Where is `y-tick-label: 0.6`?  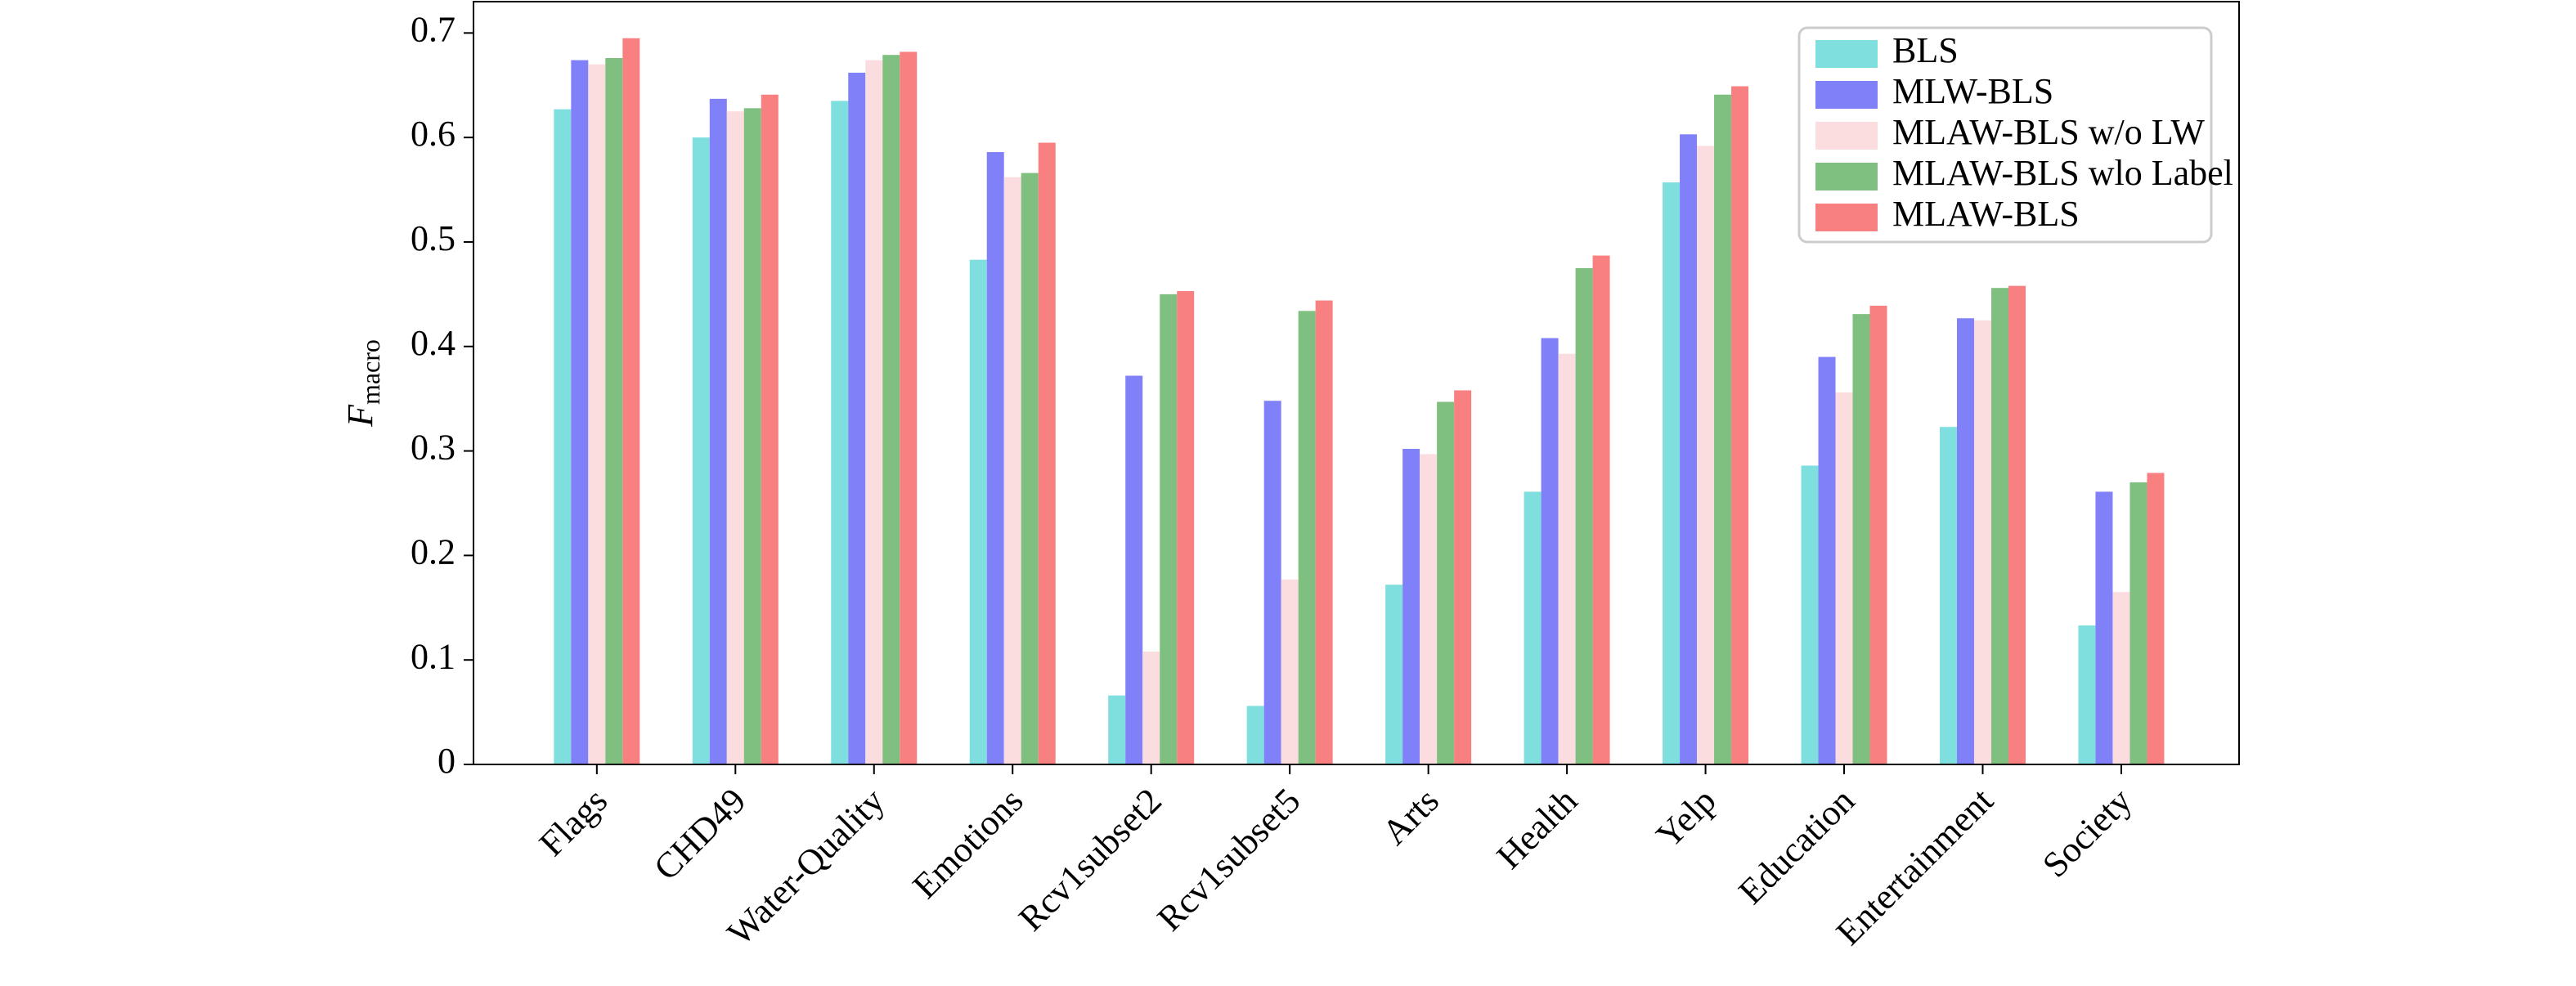
y-tick-label: 0.6 is located at coordinates (433, 134).